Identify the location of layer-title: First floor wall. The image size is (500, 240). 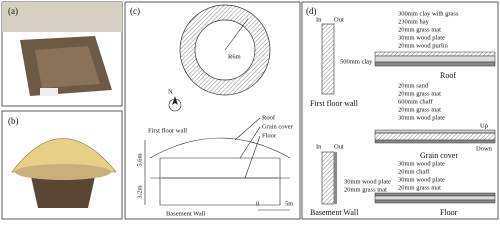
(334, 103).